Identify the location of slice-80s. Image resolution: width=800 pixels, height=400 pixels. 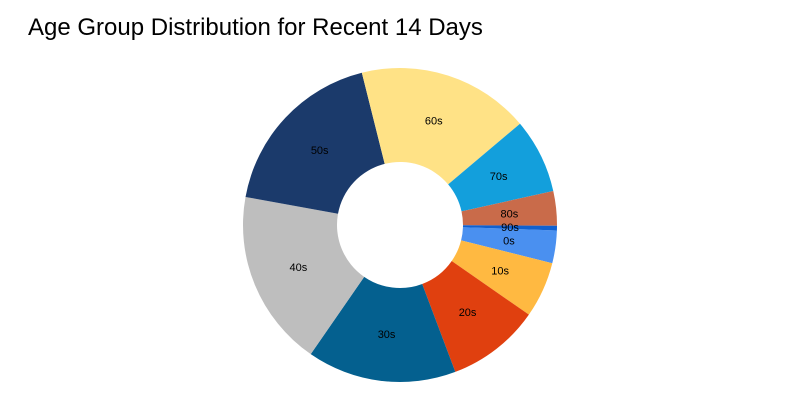
(509, 208).